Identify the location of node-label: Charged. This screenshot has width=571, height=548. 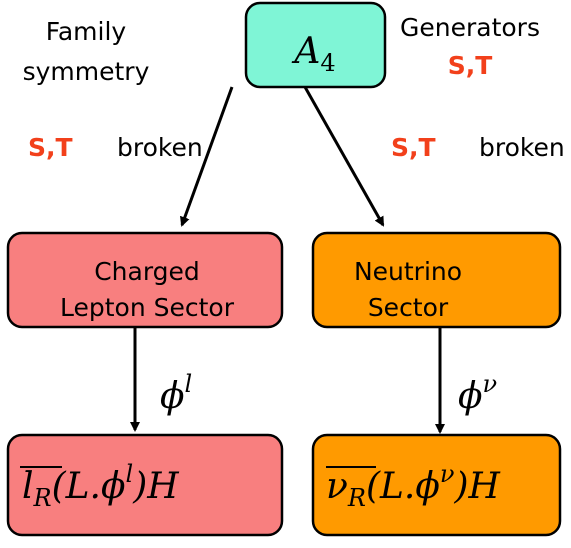
(147, 271).